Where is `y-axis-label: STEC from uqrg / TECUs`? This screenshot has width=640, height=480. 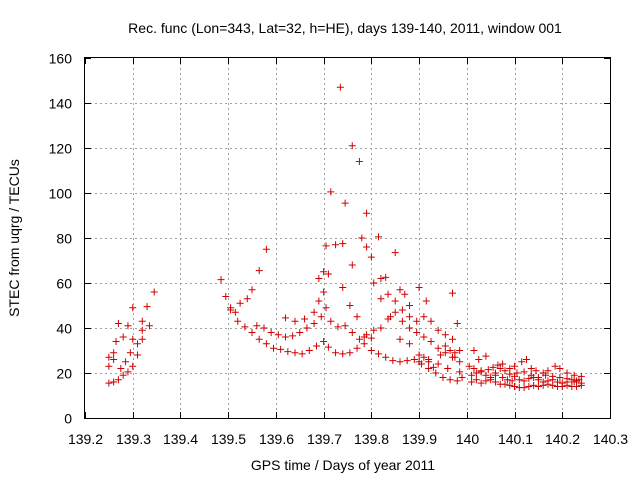
y-axis-label: STEC from uqrg / TECUs is located at coordinates (14, 238).